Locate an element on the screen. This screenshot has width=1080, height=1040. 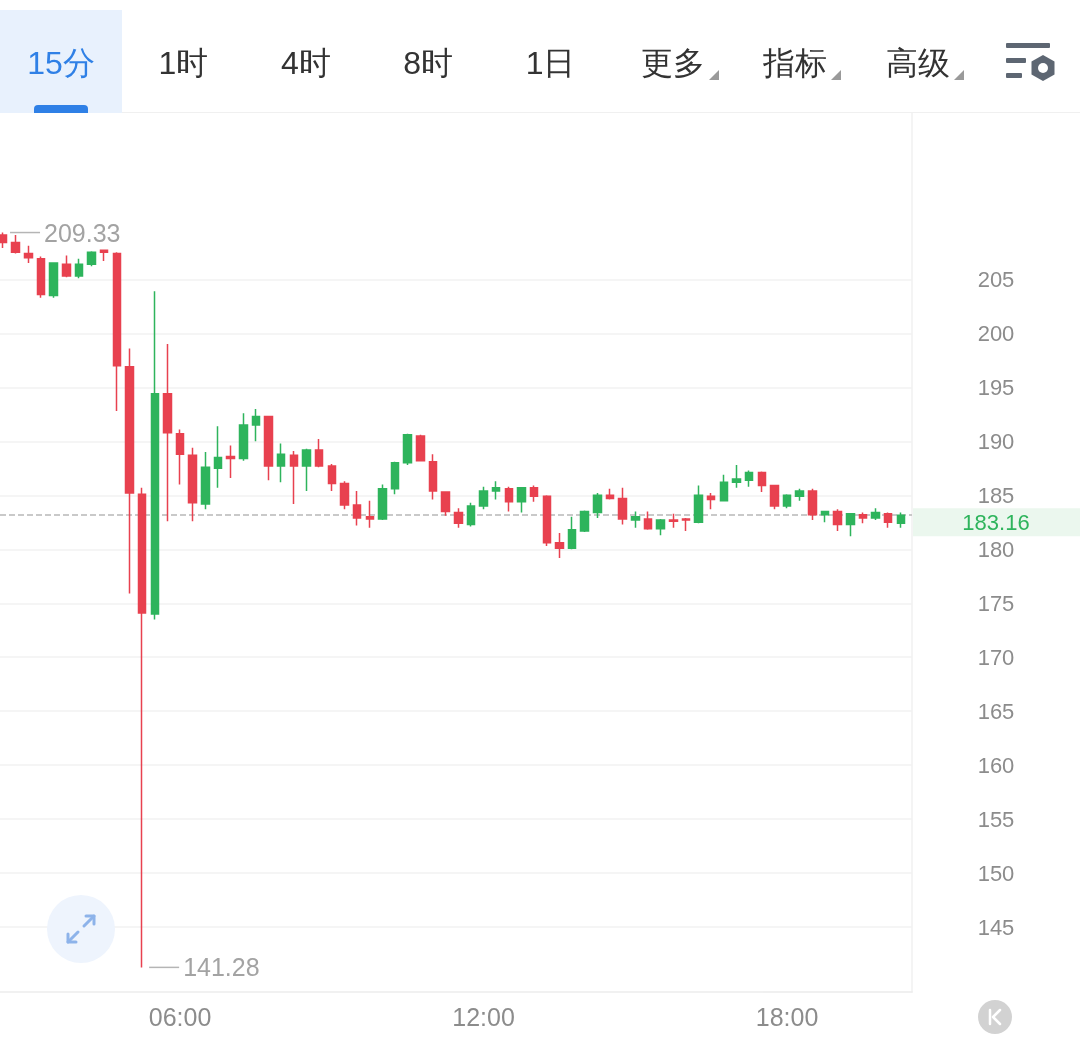
y-tick-label: 145 is located at coordinates (996, 927).